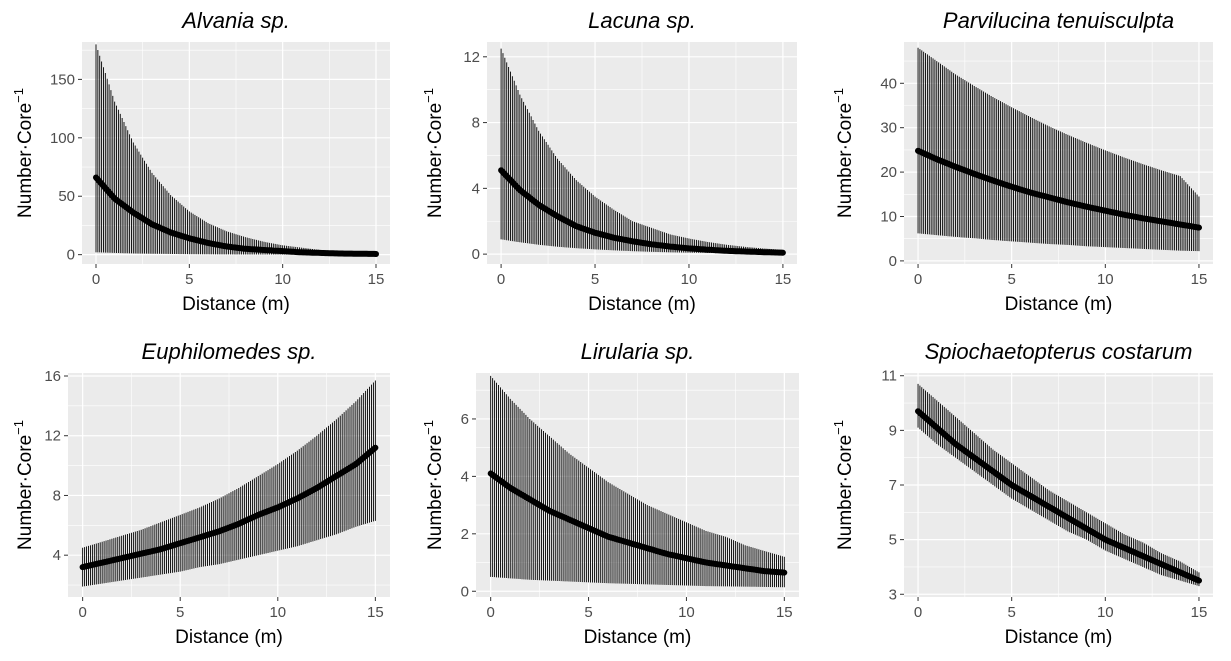  Describe the element at coordinates (642, 151) in the screenshot. I see `chart-1-error-bars` at that location.